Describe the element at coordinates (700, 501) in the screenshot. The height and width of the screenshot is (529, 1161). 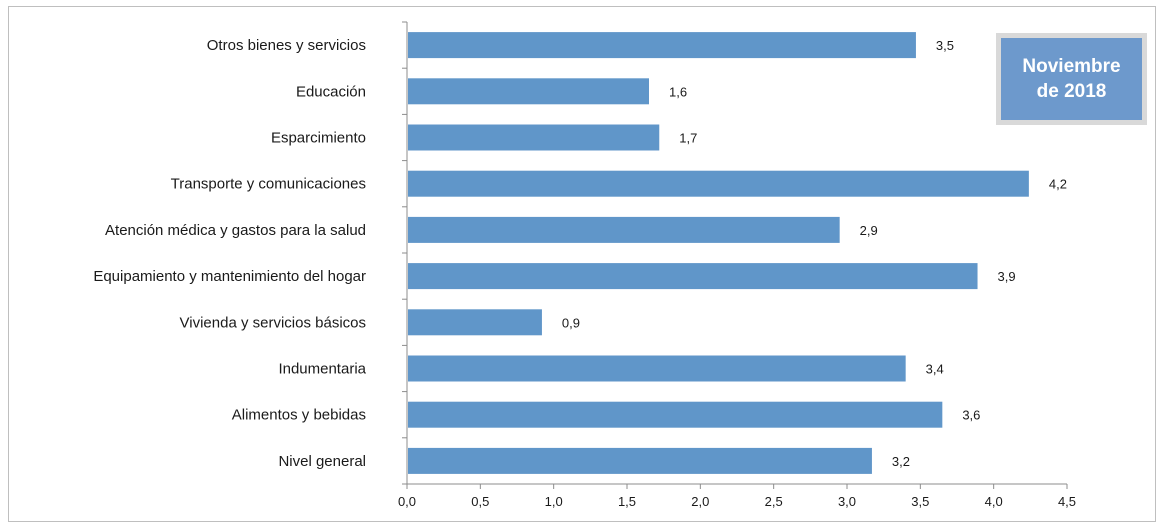
I see `x-tick-label: 2,0` at that location.